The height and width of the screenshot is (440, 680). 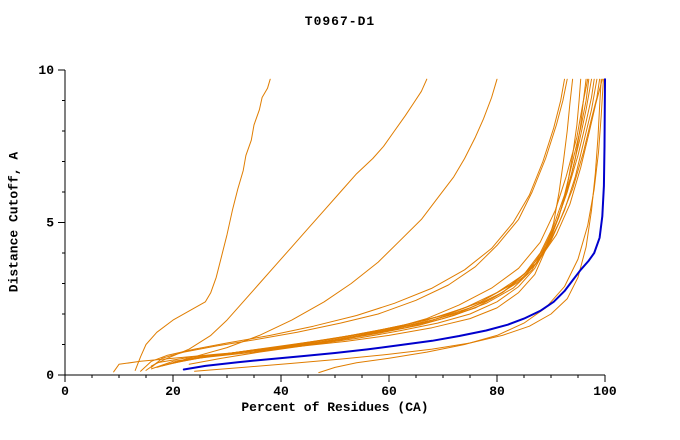 I want to click on y-tick-label: 5, so click(x=50, y=223).